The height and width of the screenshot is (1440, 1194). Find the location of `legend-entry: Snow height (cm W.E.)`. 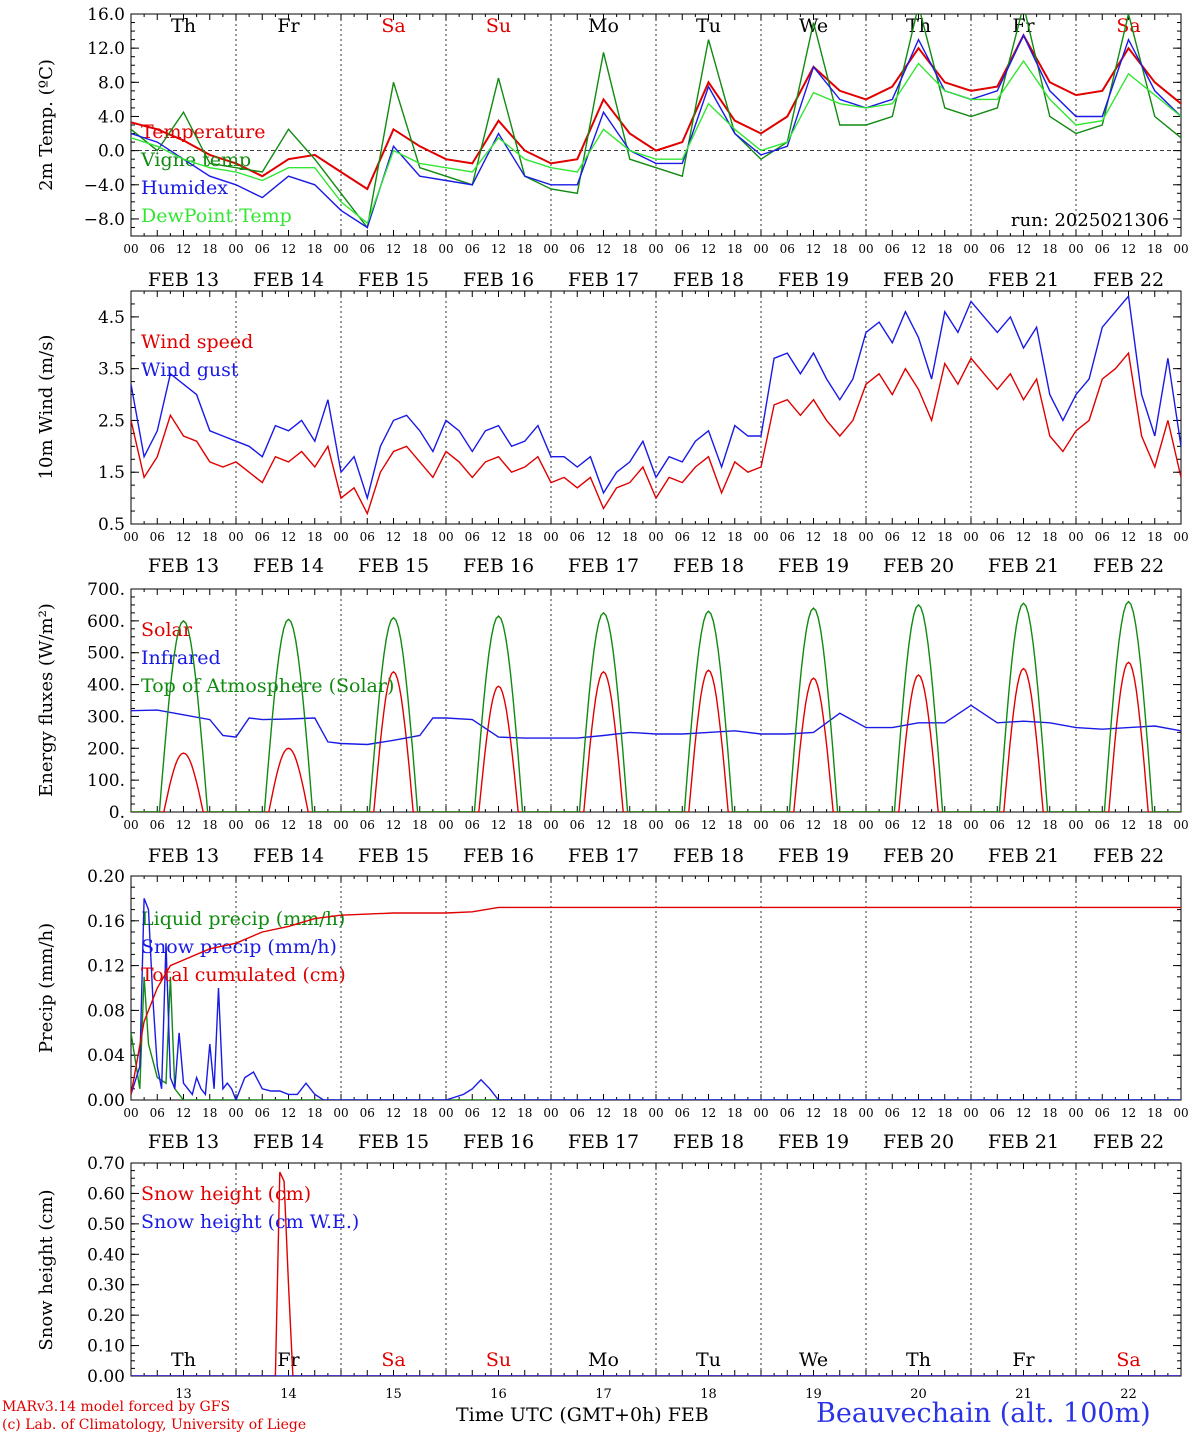

legend-entry: Snow height (cm W.E.) is located at coordinates (250, 1222).